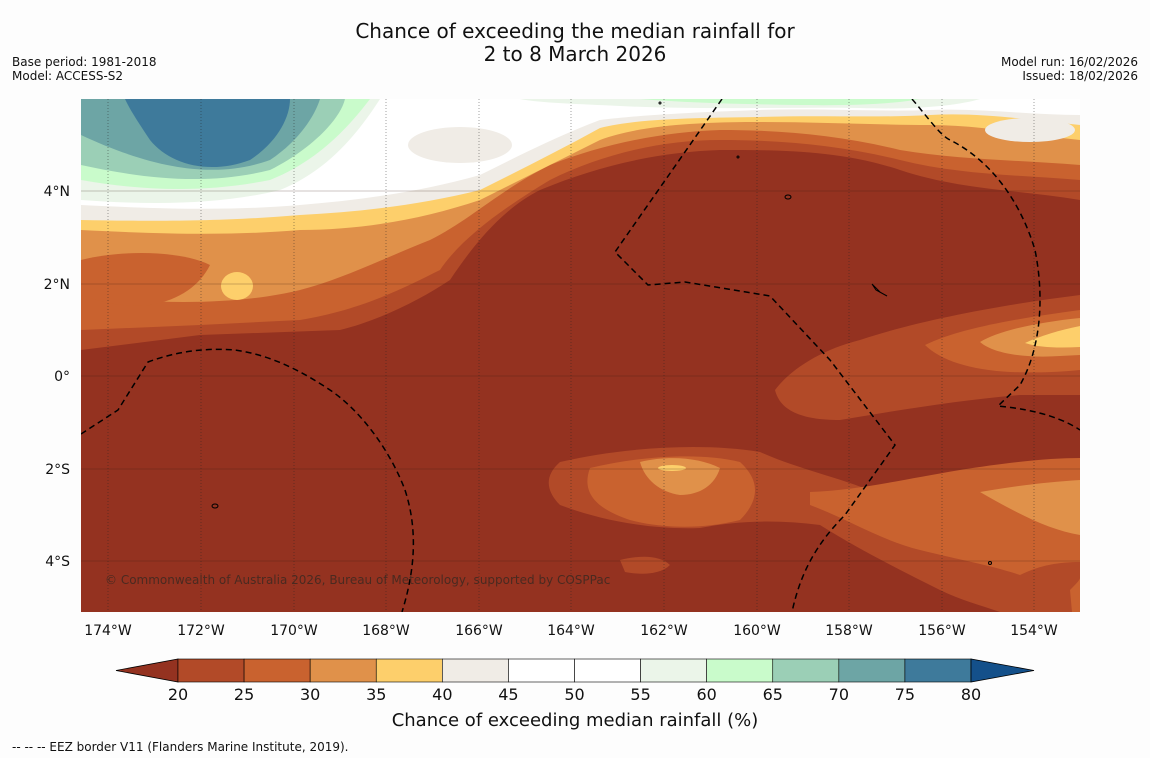 The width and height of the screenshot is (1150, 758). I want to click on model-name: Model: ACCESS-S2, so click(68, 76).